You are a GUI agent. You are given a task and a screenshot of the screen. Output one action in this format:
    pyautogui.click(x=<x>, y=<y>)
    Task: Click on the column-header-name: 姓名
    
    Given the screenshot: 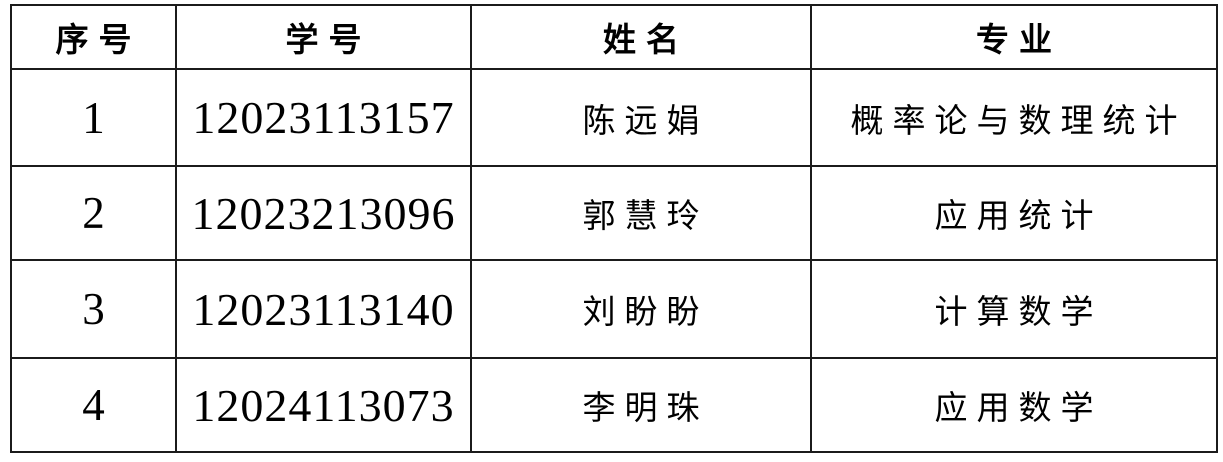 What is the action you would take?
    pyautogui.click(x=641, y=37)
    